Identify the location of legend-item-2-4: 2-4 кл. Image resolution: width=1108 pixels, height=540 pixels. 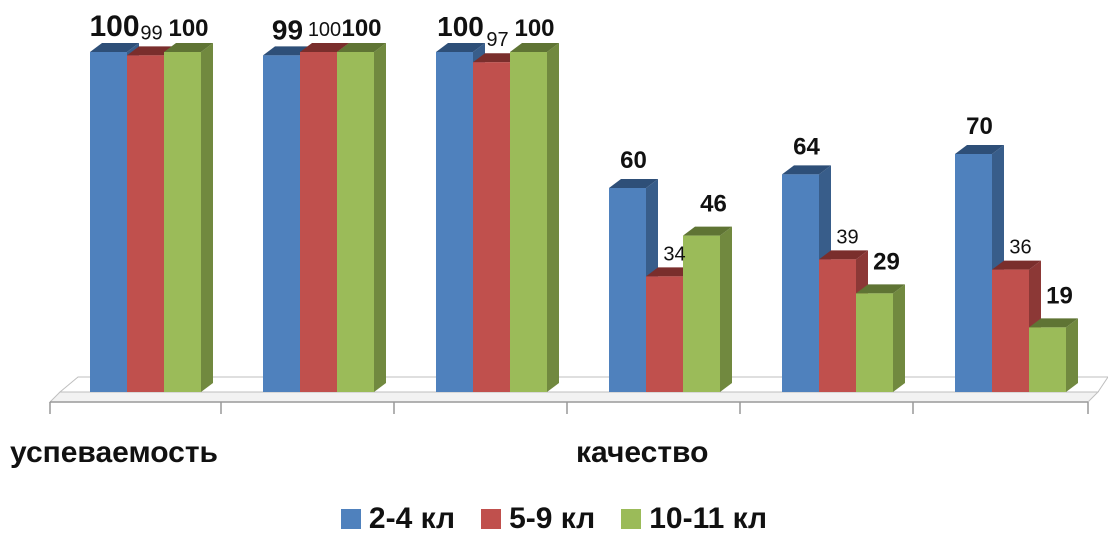
(398, 519).